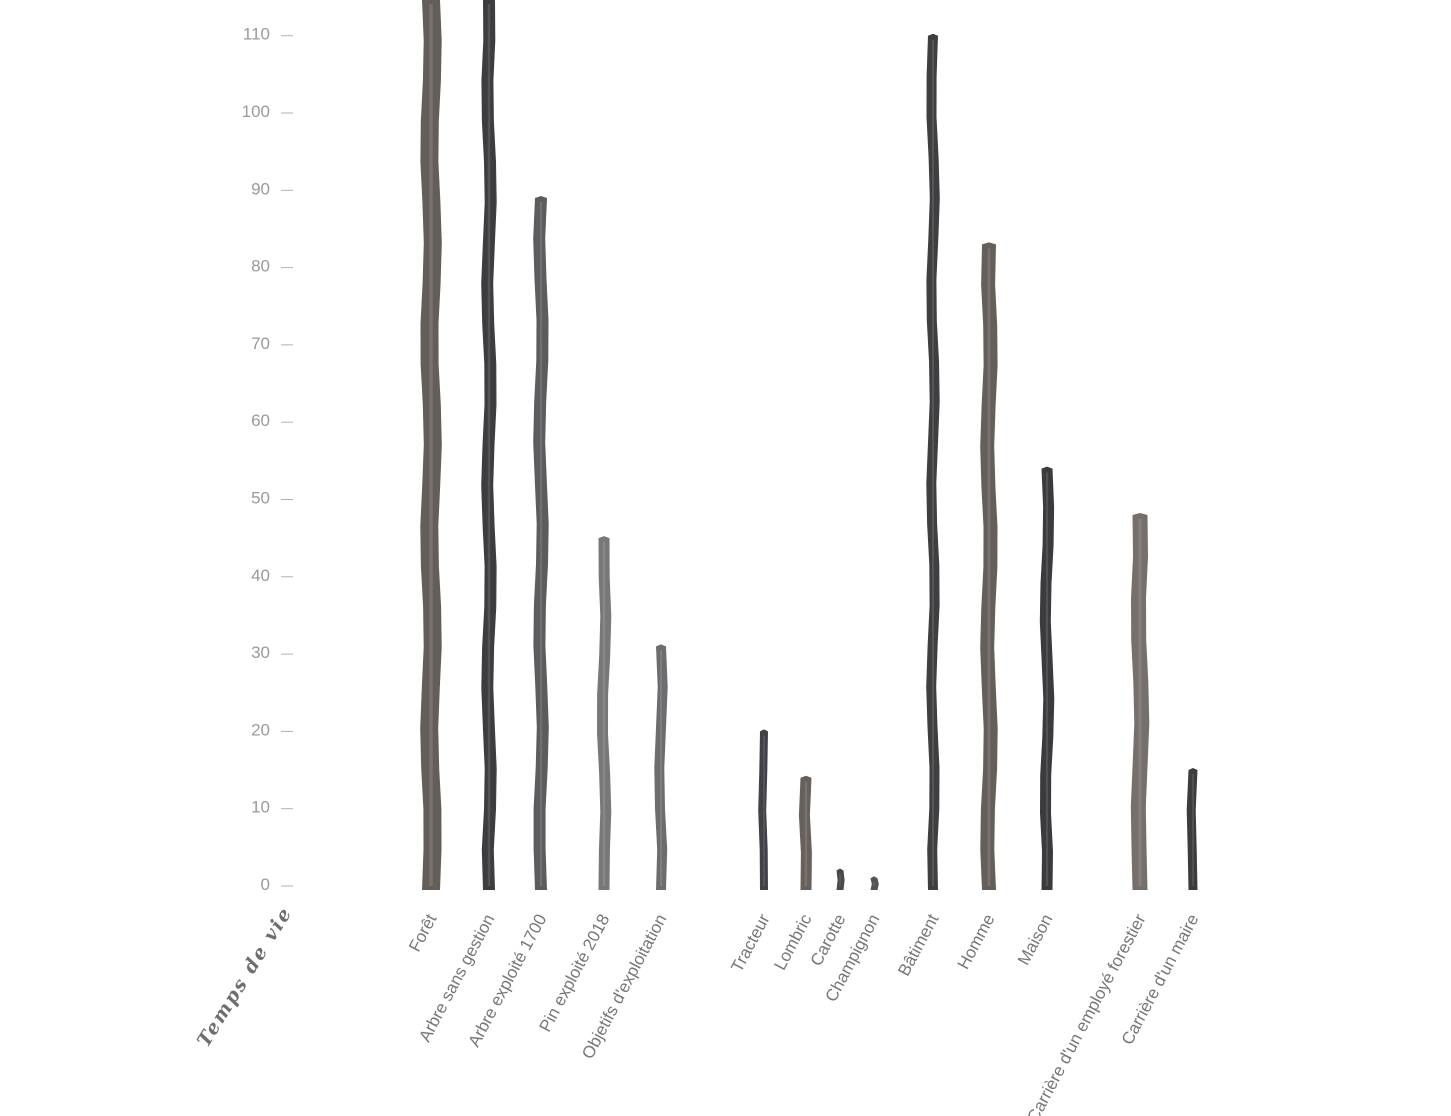 This screenshot has width=1451, height=1116. What do you see at coordinates (260, 343) in the screenshot?
I see `y-tick-label: 70` at bounding box center [260, 343].